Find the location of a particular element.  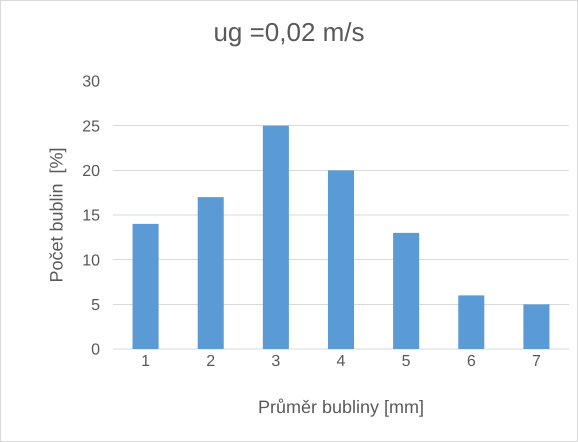

y-axis-title: Počet bublin [%] is located at coordinates (56, 215).